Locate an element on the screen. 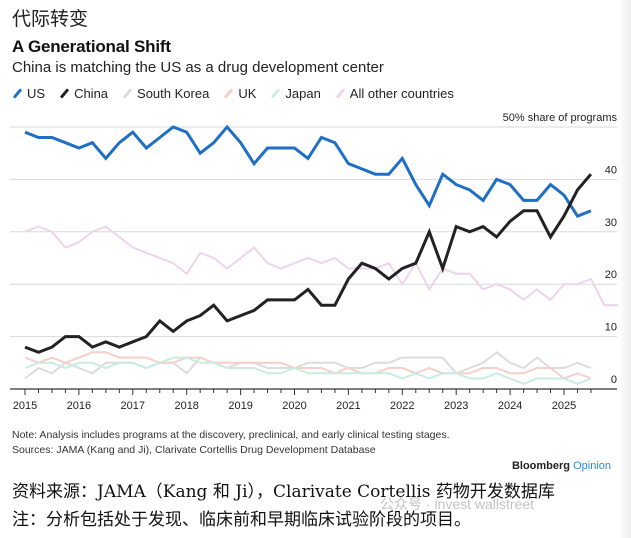  y-tick-label: 20 is located at coordinates (611, 275).